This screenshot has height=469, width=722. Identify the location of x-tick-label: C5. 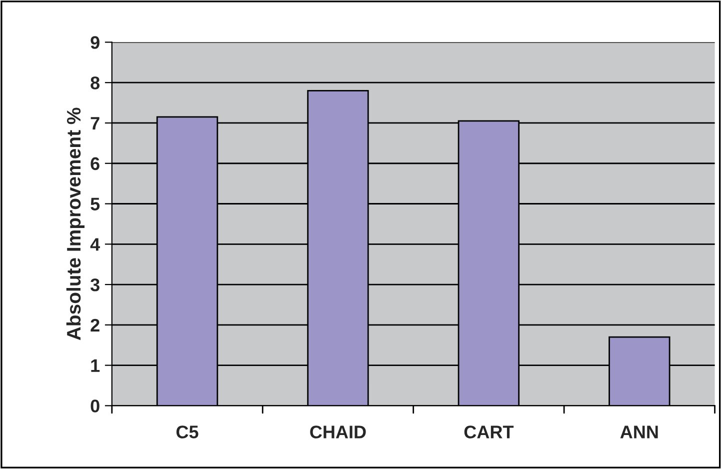
(187, 432).